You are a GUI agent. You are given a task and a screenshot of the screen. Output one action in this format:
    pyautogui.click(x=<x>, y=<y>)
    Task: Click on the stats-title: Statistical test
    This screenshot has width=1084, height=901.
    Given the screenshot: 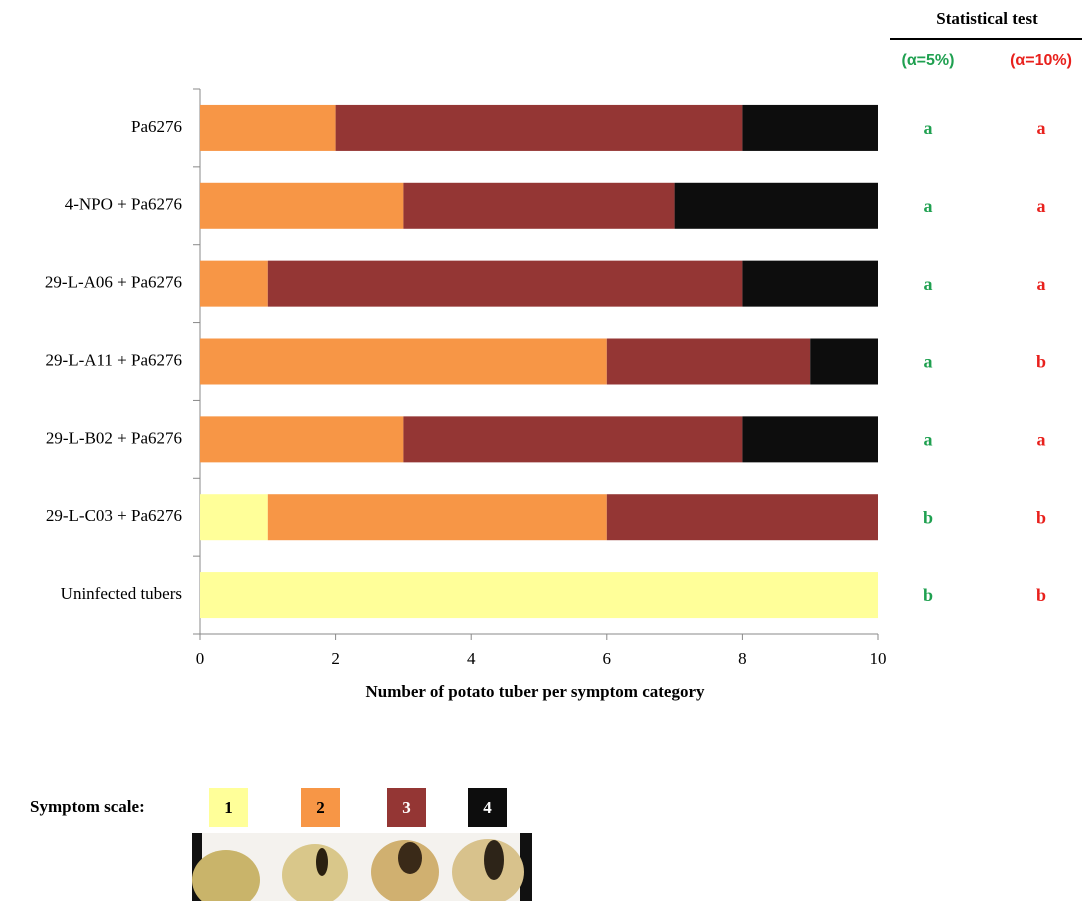 What is the action you would take?
    pyautogui.click(x=987, y=18)
    